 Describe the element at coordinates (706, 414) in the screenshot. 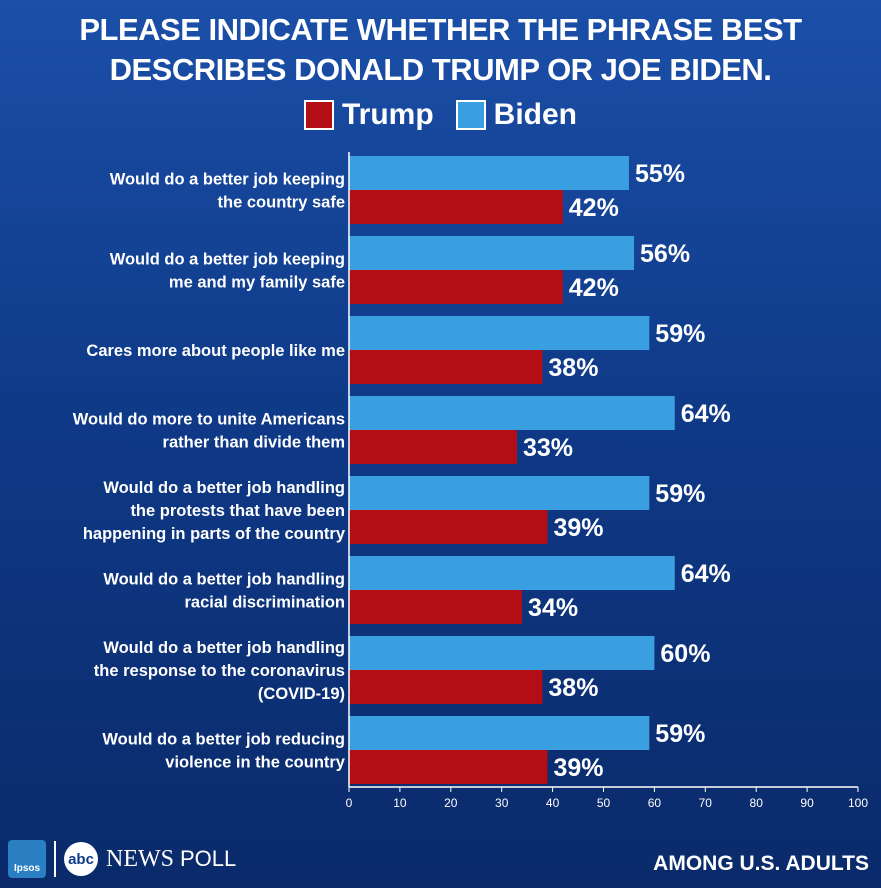

I see `data-label-biden-3: 64%` at that location.